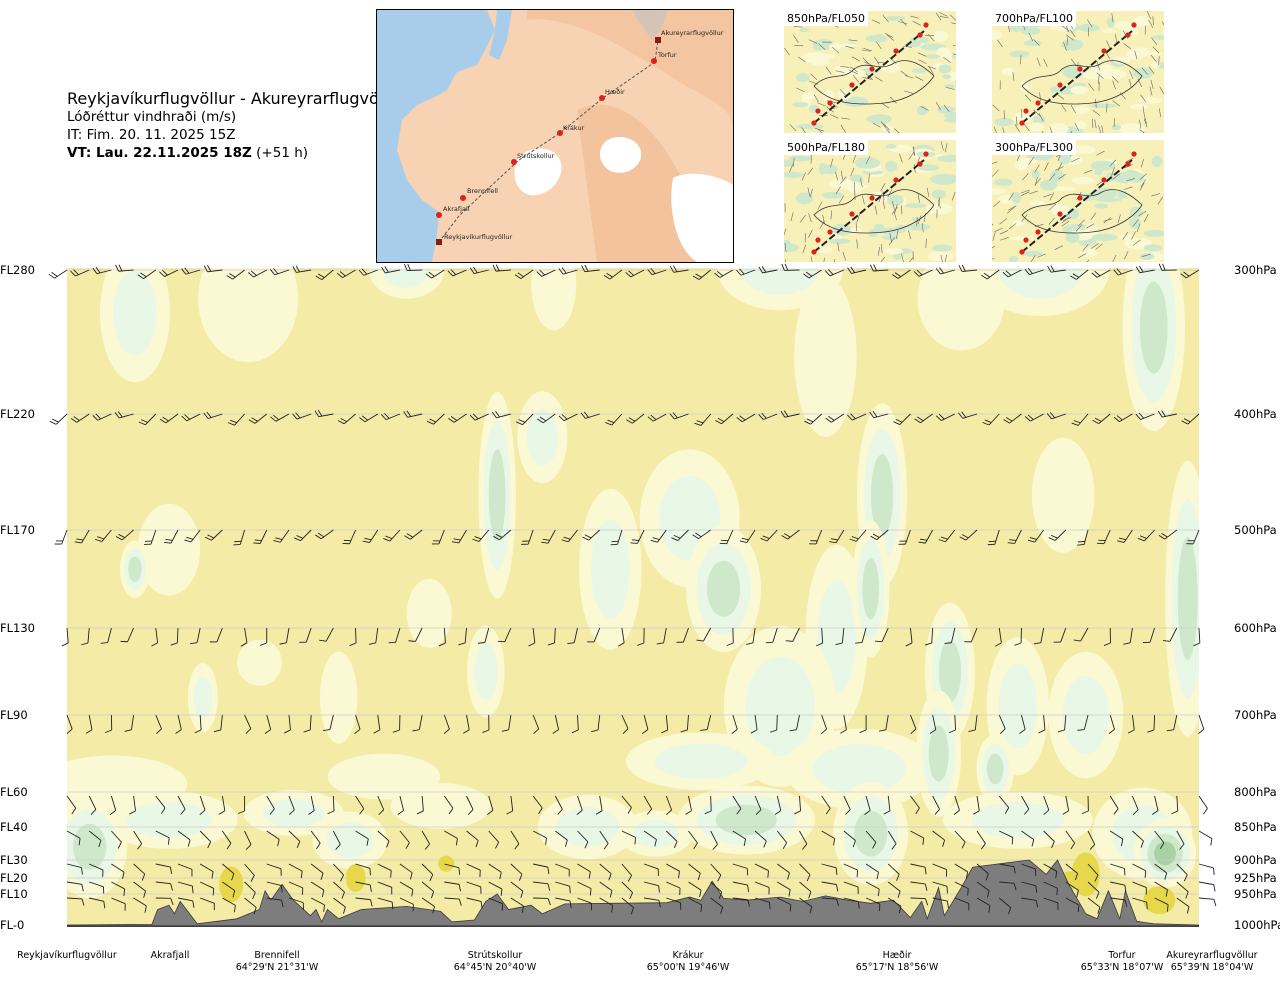  What do you see at coordinates (615, 92) in the screenshot?
I see `map-label-haedir: Hæðir` at bounding box center [615, 92].